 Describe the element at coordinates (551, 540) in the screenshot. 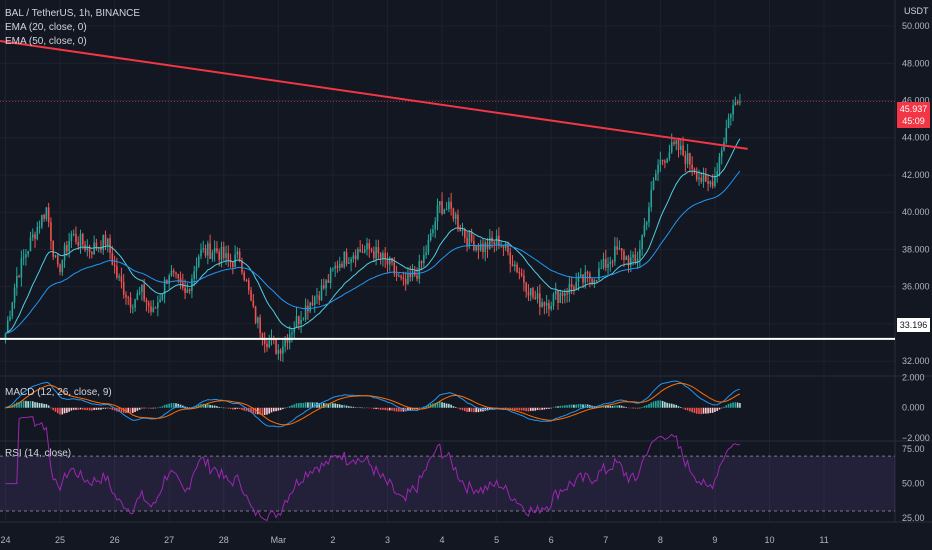

I see `time-tick-label: 6` at that location.